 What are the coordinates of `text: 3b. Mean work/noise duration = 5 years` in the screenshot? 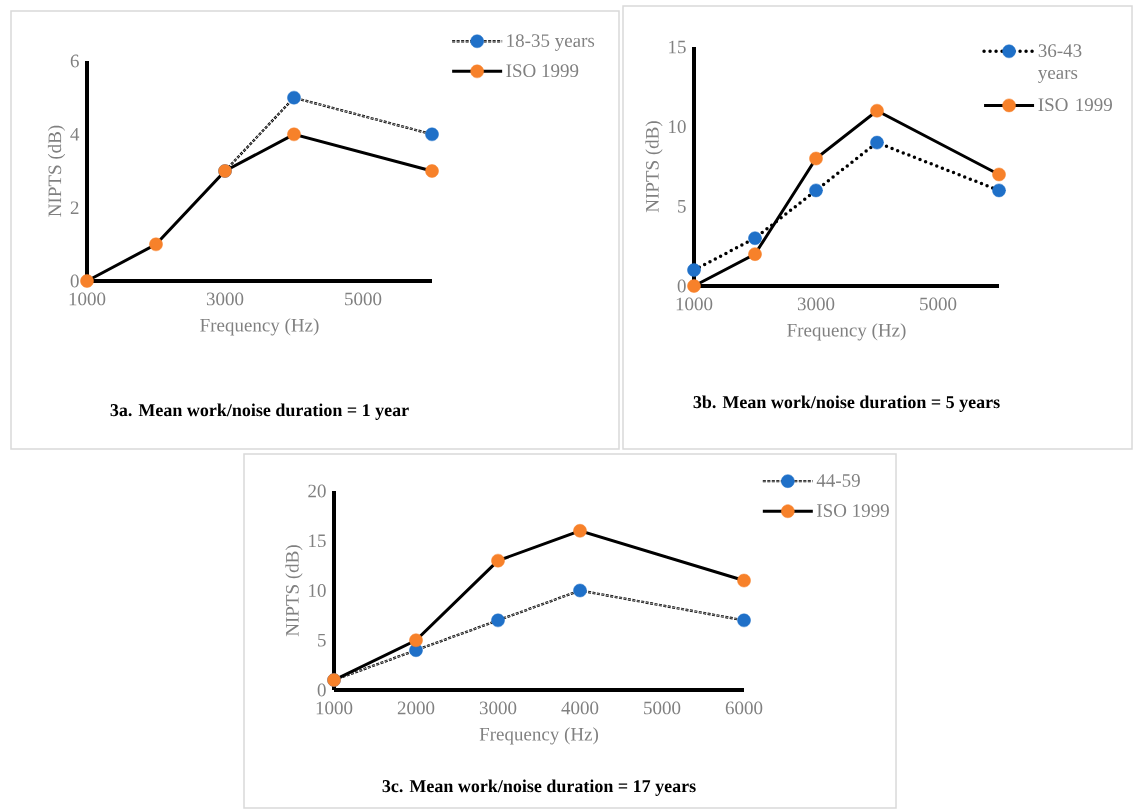 It's located at (846, 403).